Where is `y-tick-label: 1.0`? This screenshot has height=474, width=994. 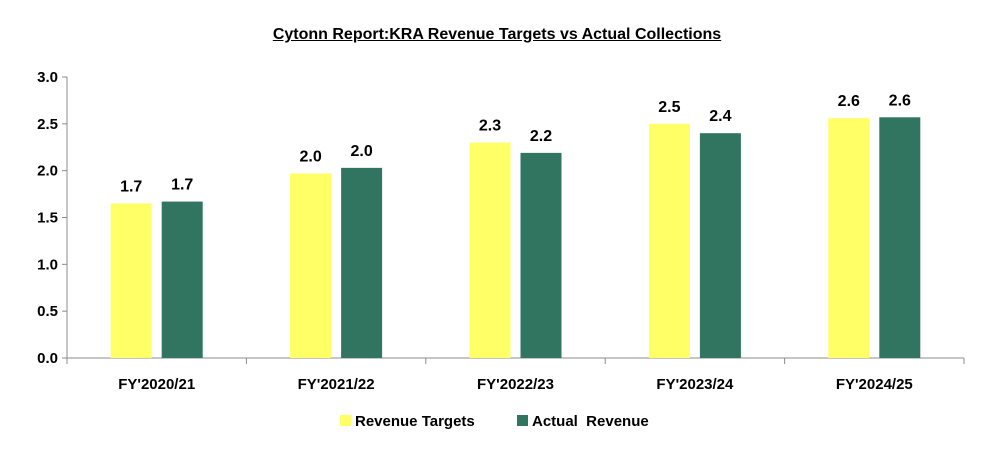
y-tick-label: 1.0 is located at coordinates (47, 264).